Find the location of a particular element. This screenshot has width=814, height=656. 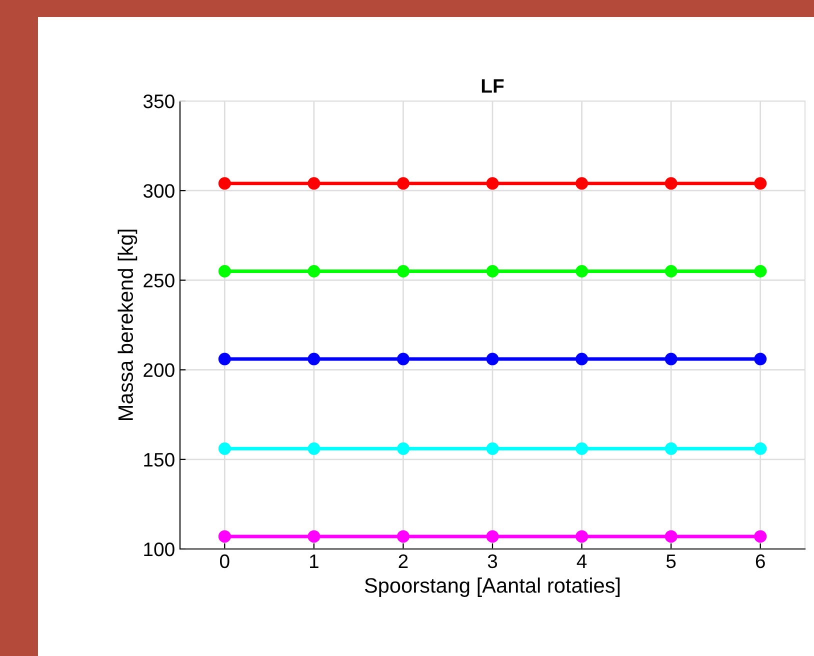

chart-title: LF is located at coordinates (493, 86).